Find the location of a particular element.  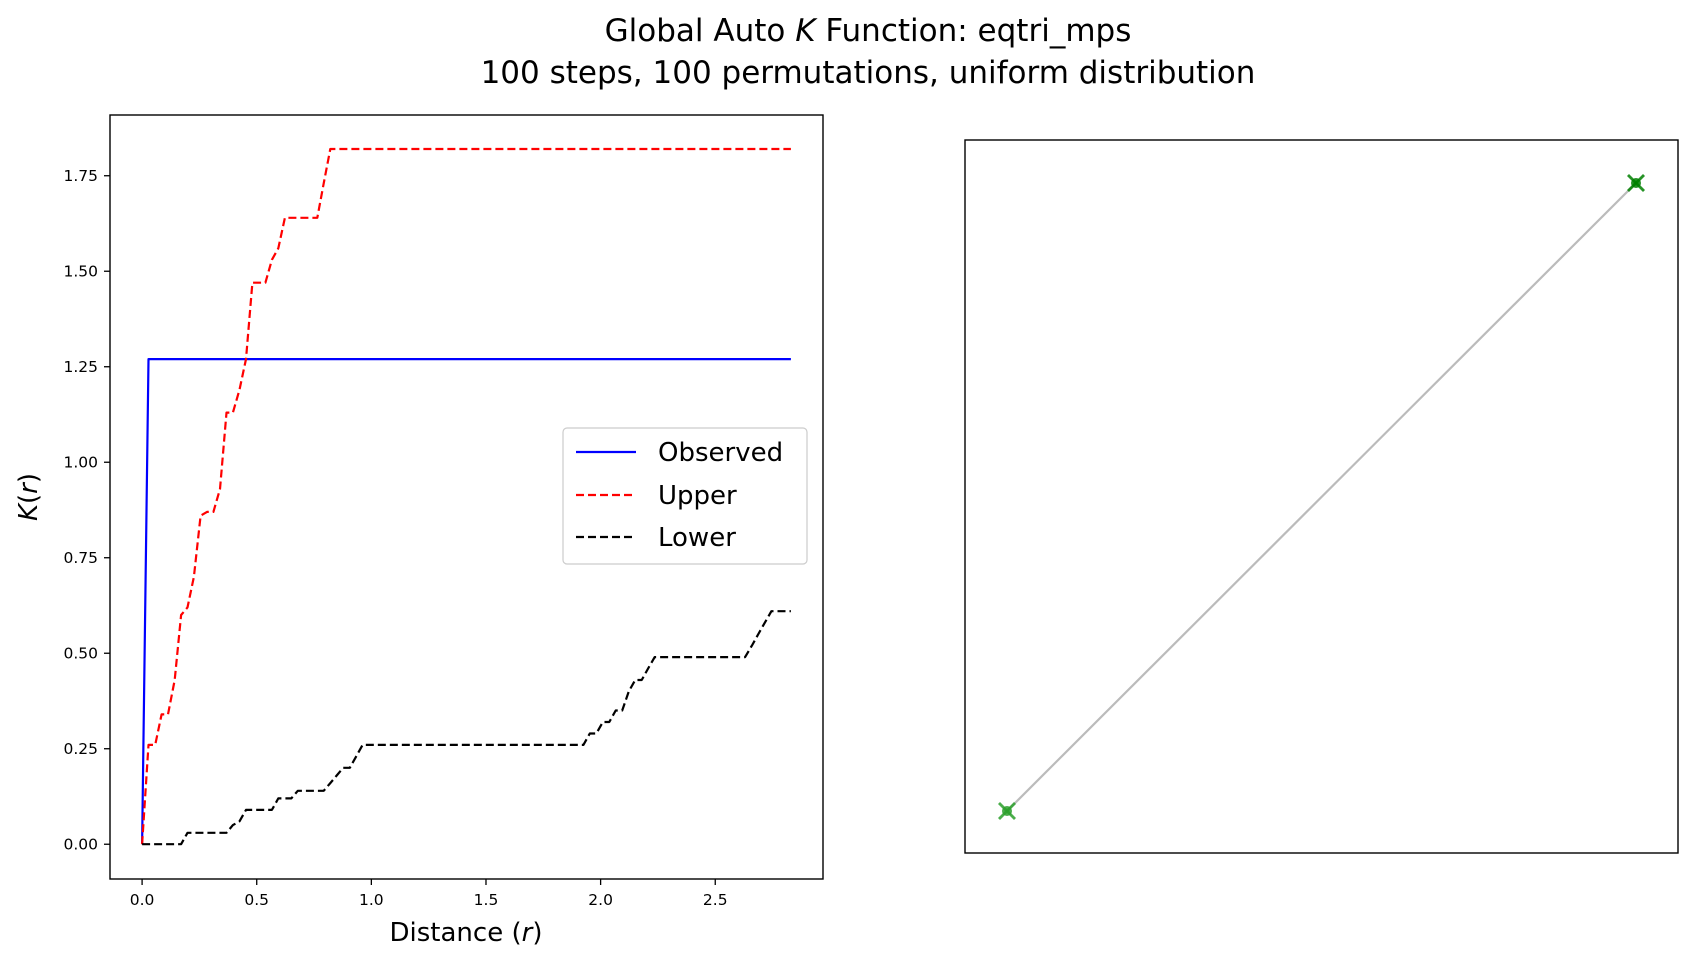

y-tick-label: 1.50 is located at coordinates (80, 272).